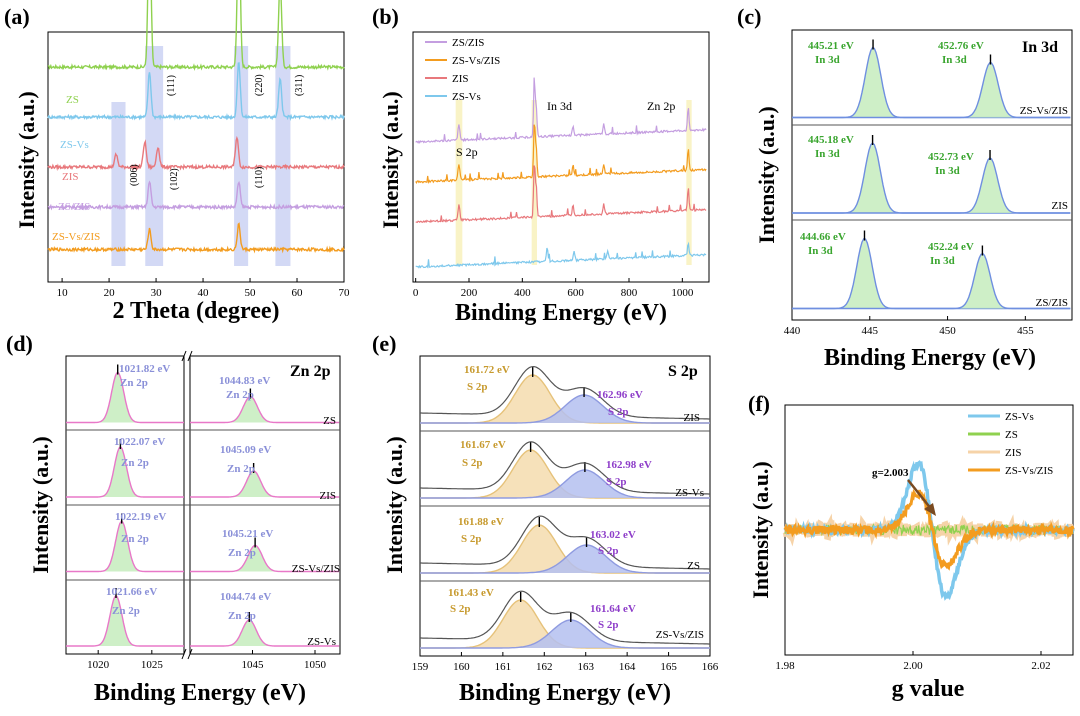  I want to click on panel-a-curve-zszis, so click(196, 196).